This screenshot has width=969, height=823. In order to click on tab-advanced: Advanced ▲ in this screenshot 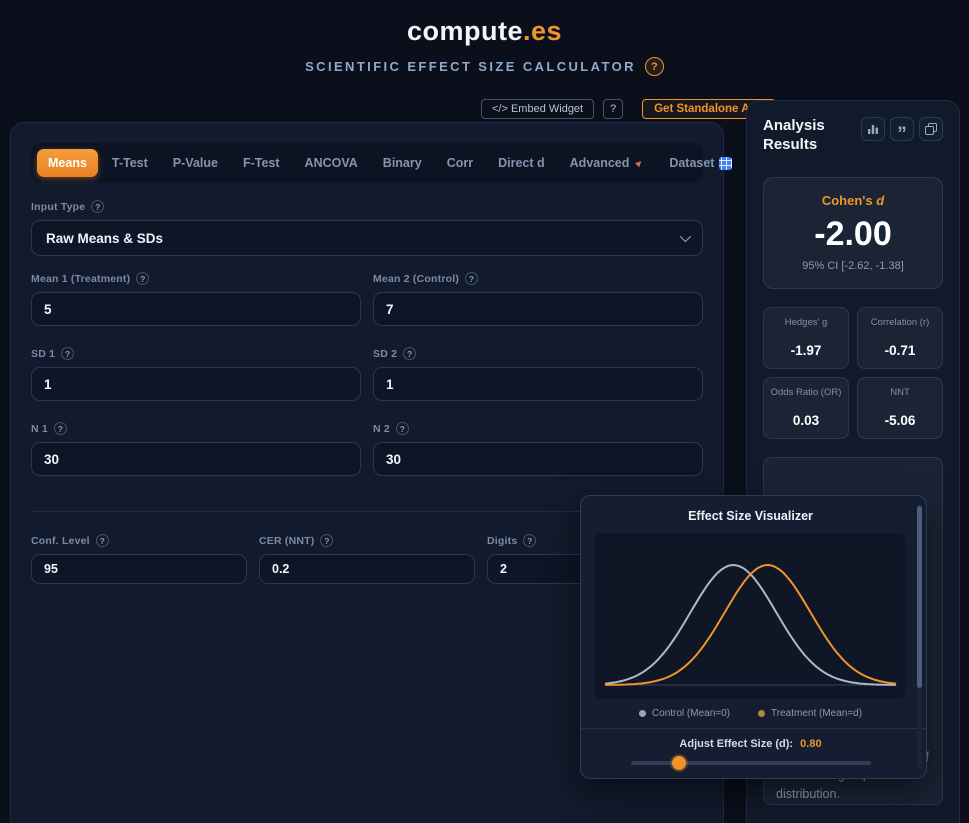, I will do `click(607, 163)`.